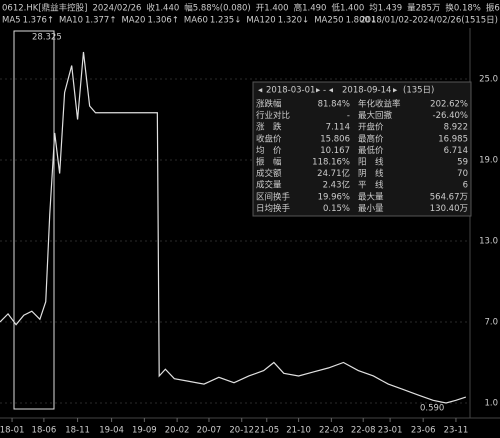  What do you see at coordinates (432, 409) in the screenshot?
I see `annotation: 0.590` at bounding box center [432, 409].